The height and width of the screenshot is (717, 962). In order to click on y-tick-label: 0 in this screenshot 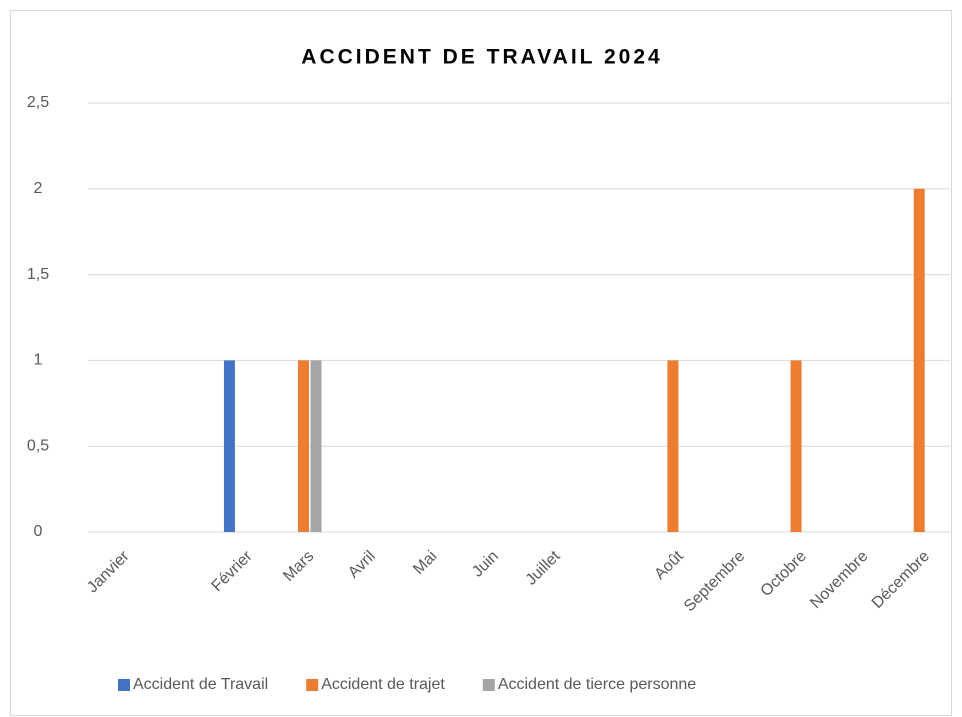, I will do `click(38, 531)`.